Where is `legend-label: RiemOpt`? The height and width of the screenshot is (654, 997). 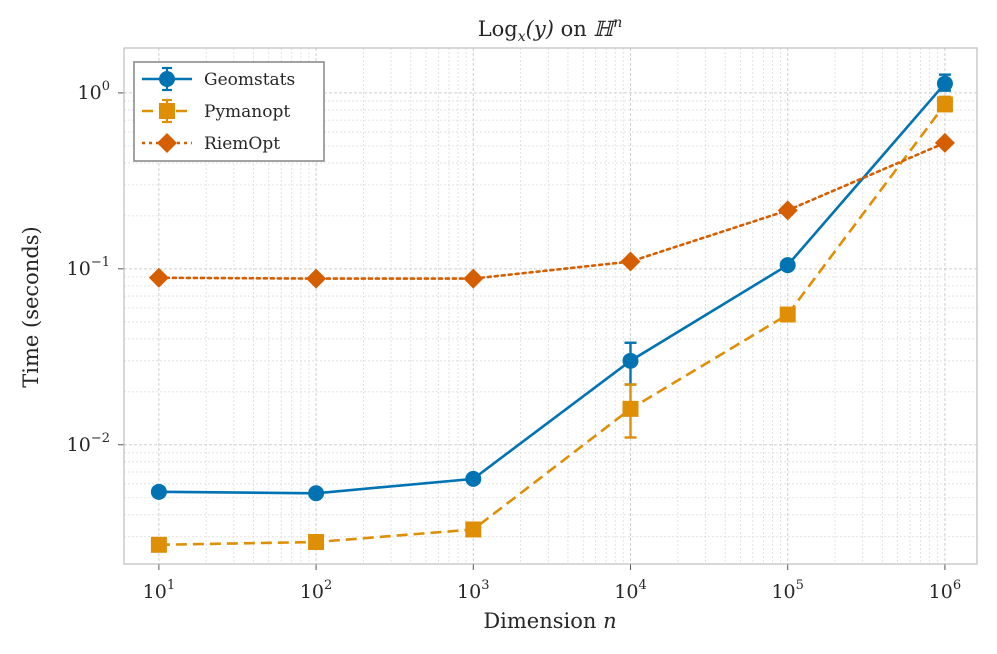
legend-label: RiemOpt is located at coordinates (242, 144).